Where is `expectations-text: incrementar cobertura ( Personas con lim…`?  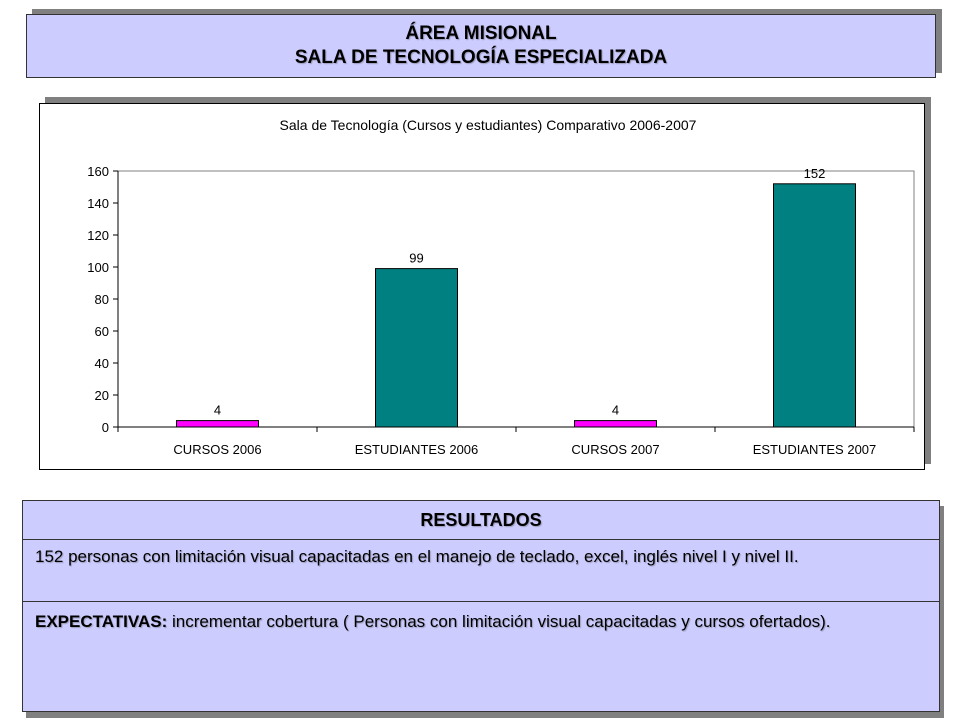 expectations-text: incrementar cobertura ( Personas con lim… is located at coordinates (499, 621).